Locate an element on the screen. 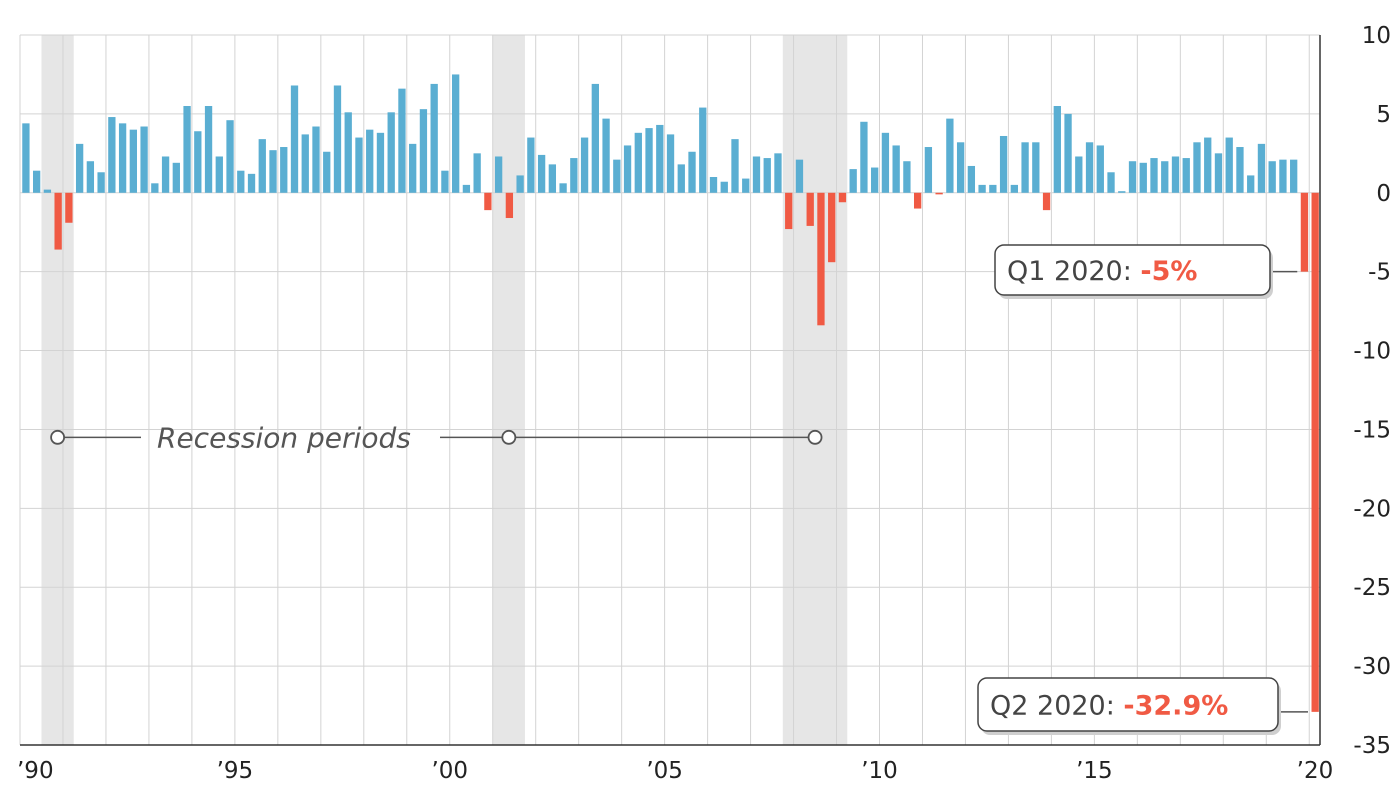 The image size is (1400, 809). x-tick-label: ’90 is located at coordinates (35, 771).